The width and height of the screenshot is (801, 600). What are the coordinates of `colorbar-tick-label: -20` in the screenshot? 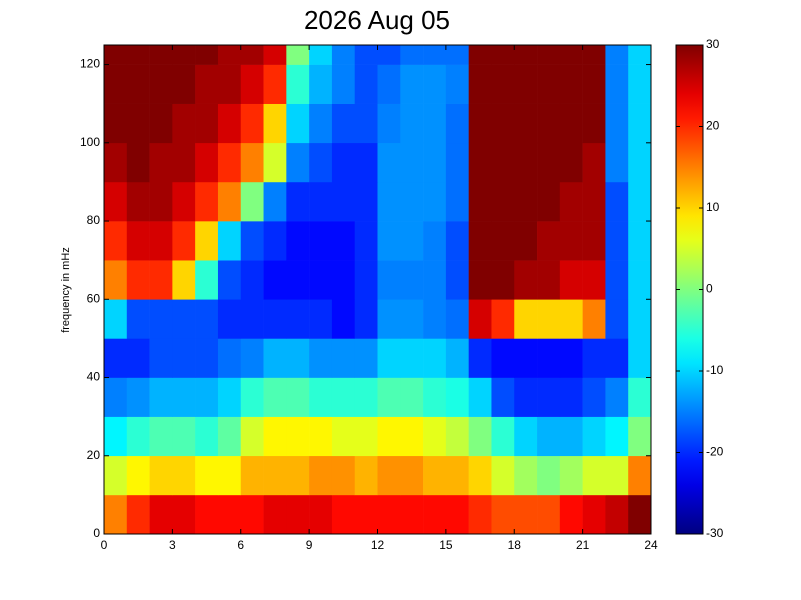 It's located at (715, 452).